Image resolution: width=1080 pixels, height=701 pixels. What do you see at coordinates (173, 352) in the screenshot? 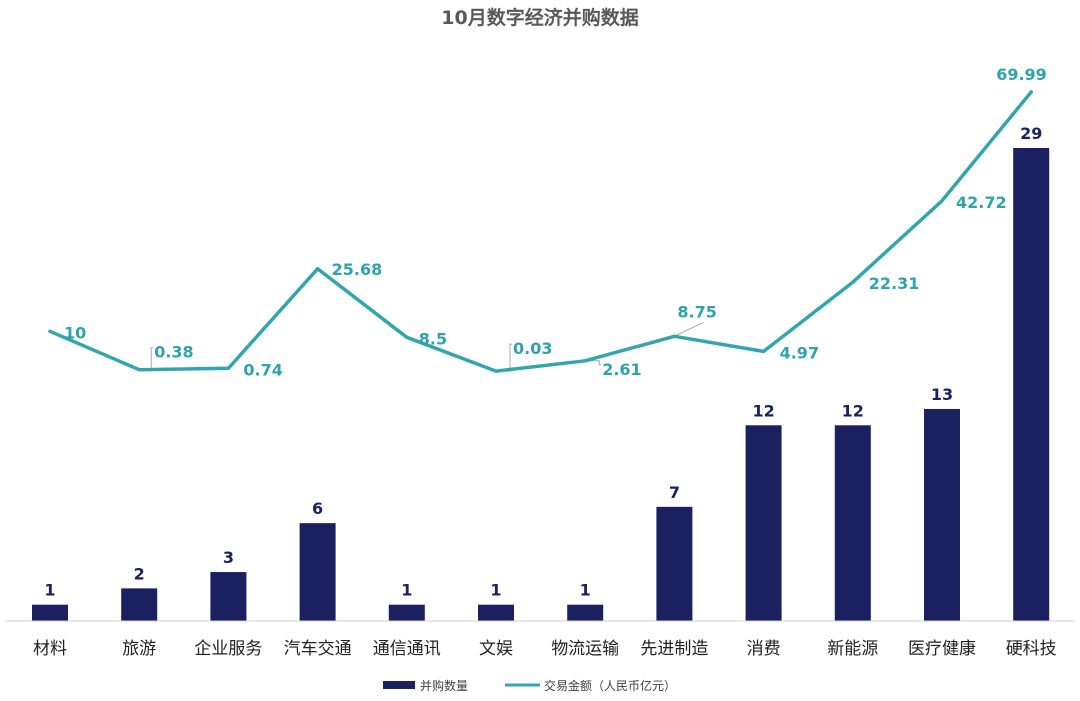
I see `line-value-label: 0.38` at bounding box center [173, 352].